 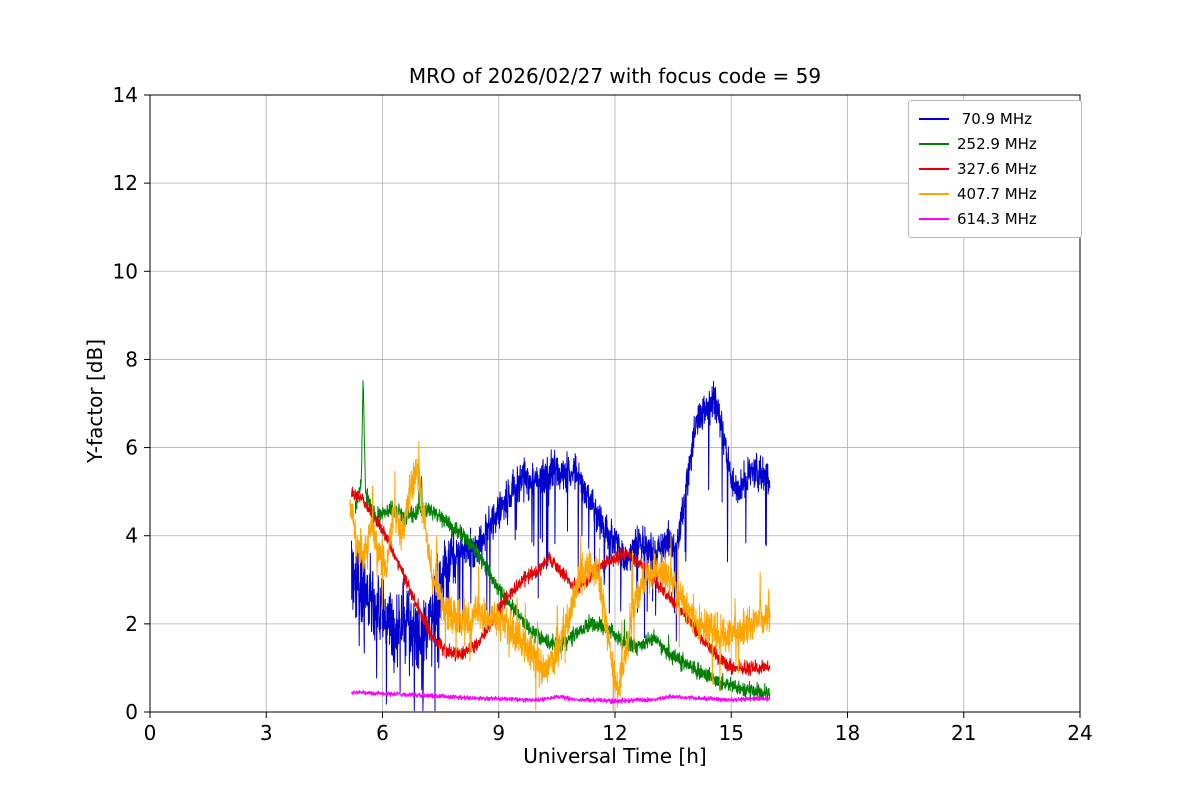 I want to click on x-tick-label: 0, so click(x=150, y=733).